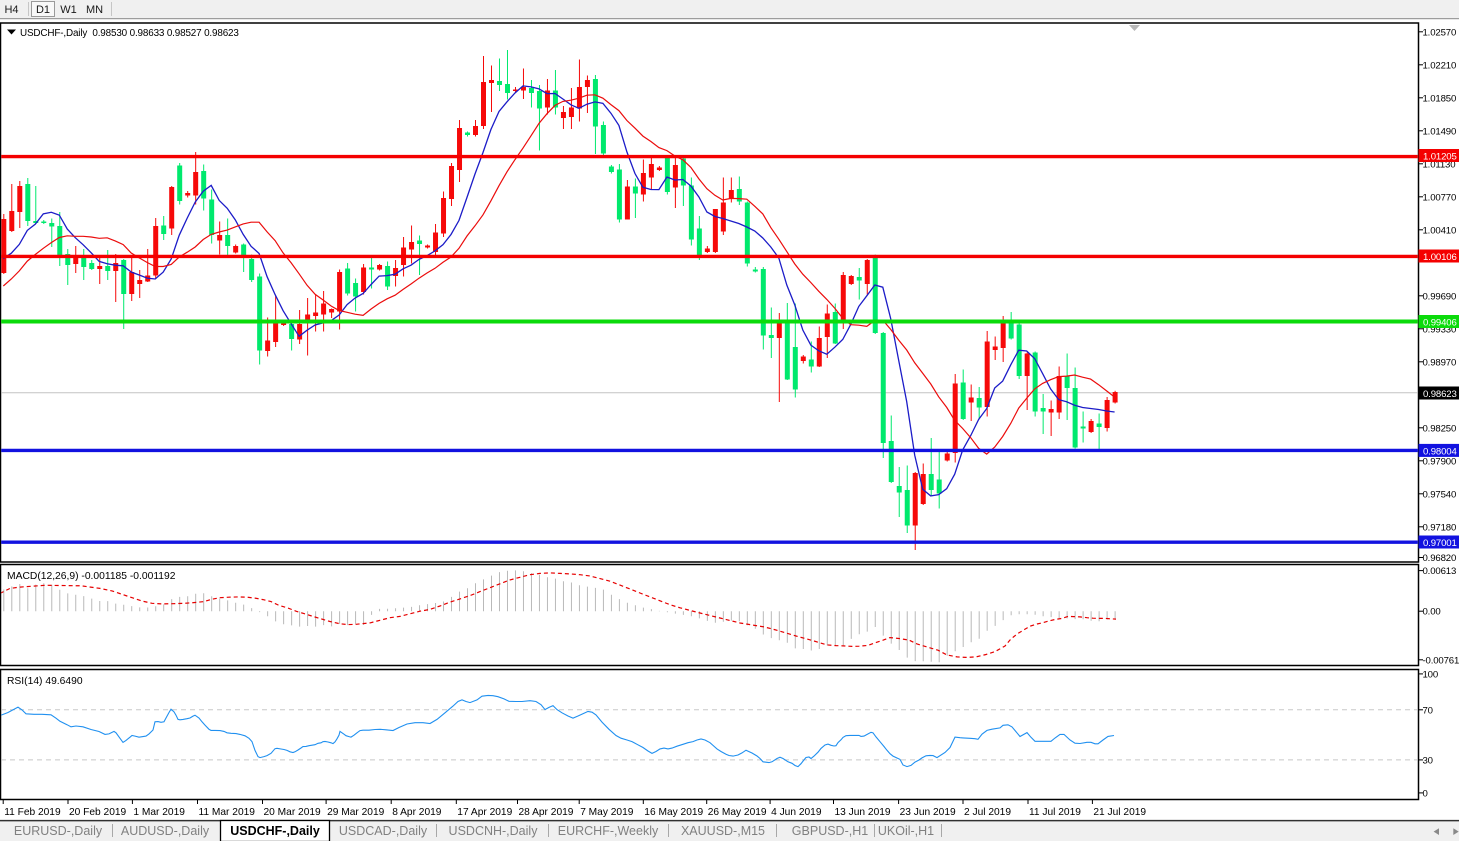  I want to click on svg-text: 1 Mar 2019, so click(159, 812).